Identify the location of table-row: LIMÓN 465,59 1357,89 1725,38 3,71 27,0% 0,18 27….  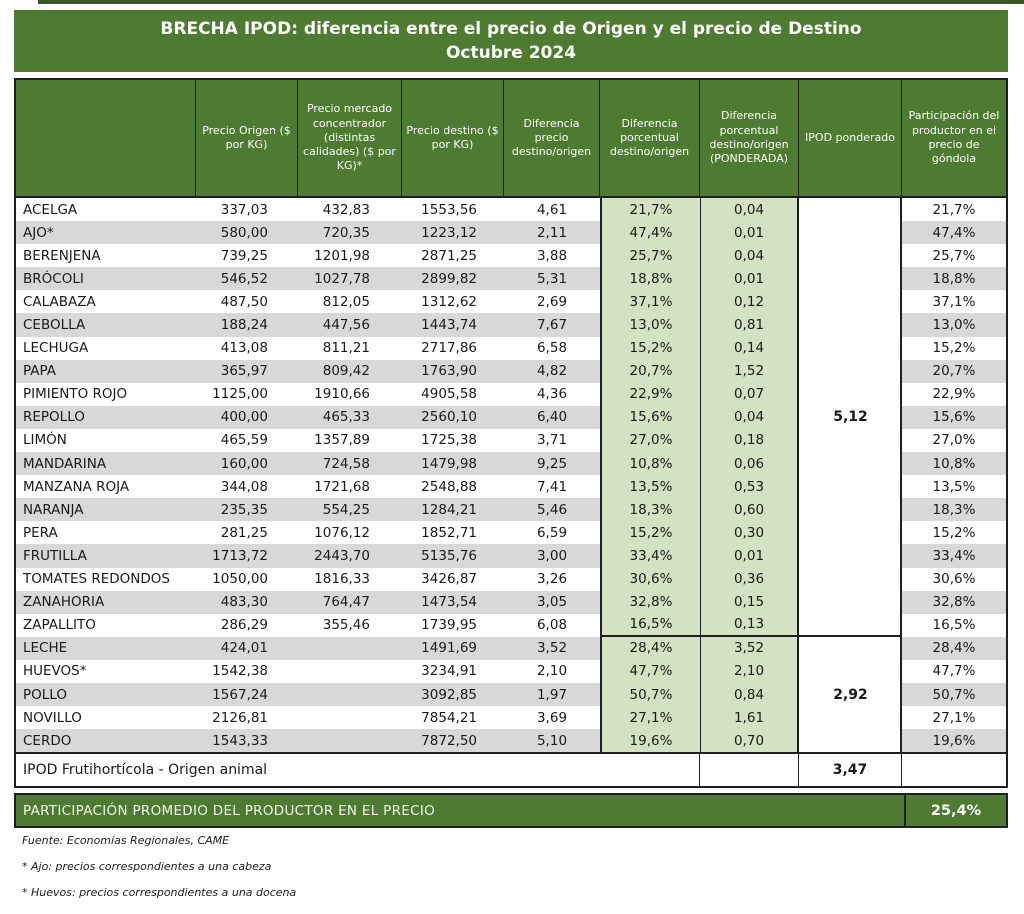
(511, 440).